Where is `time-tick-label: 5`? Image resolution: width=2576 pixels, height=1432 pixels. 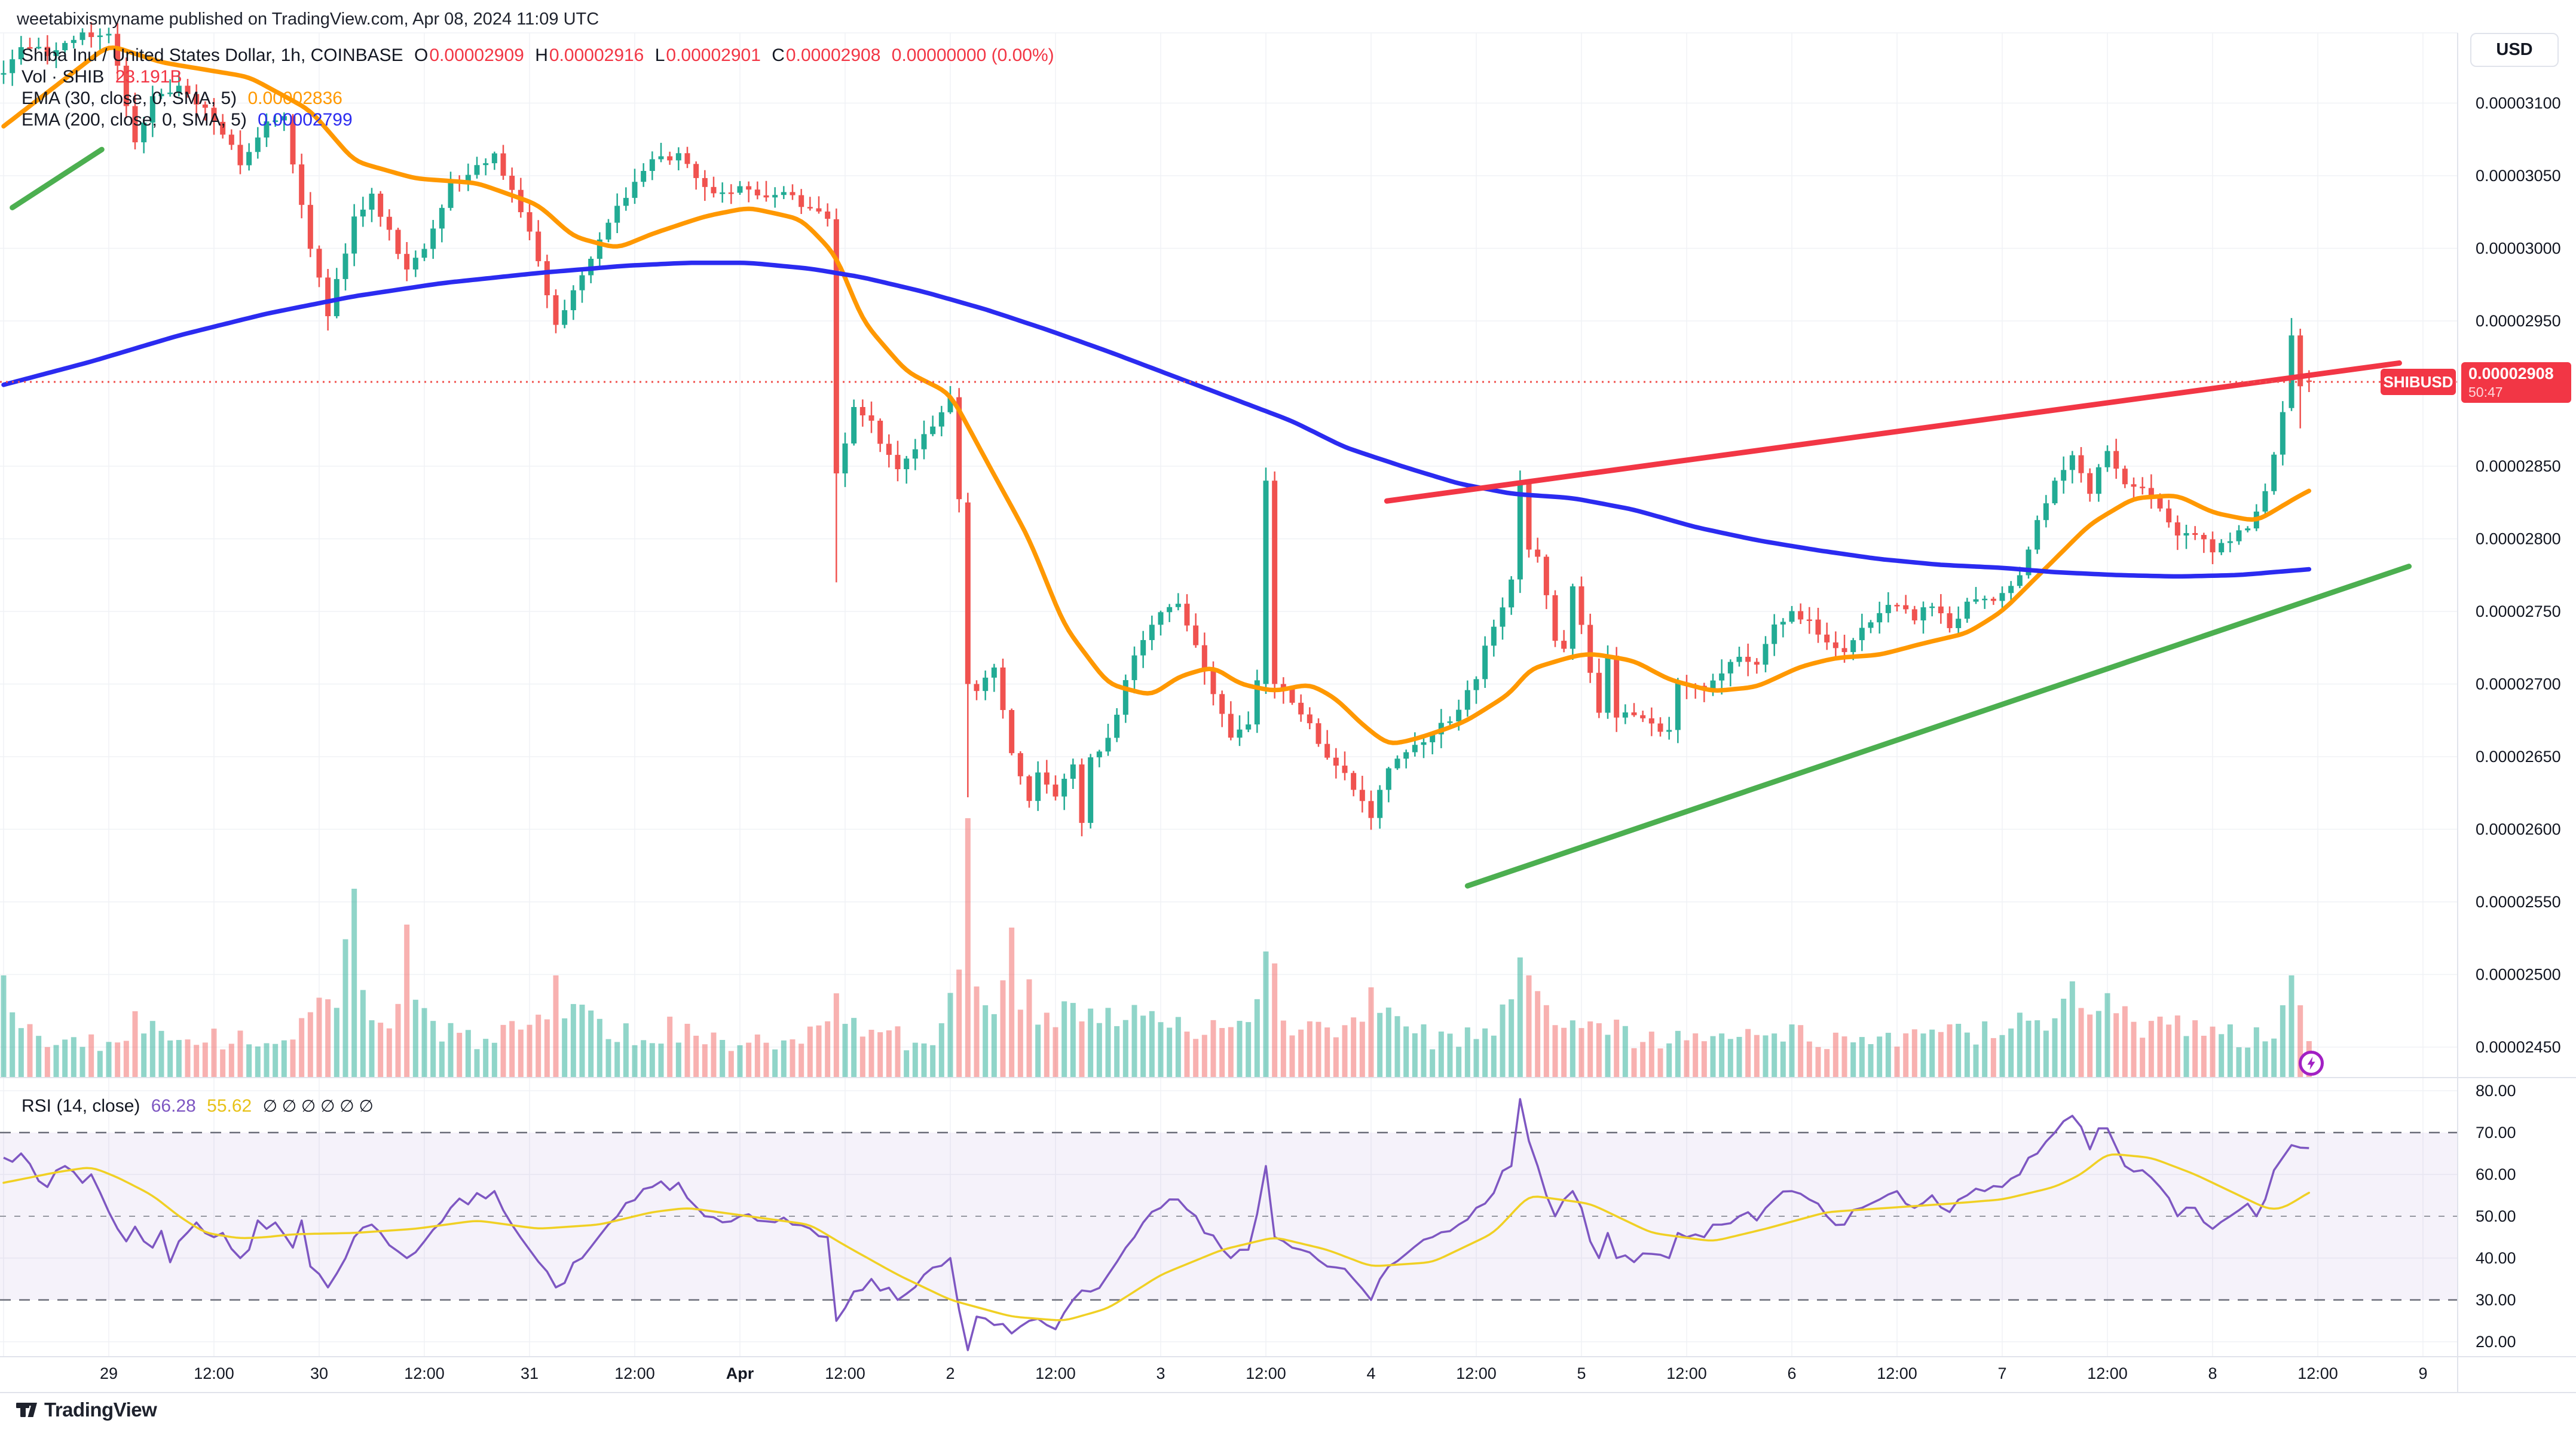 time-tick-label: 5 is located at coordinates (1581, 1373).